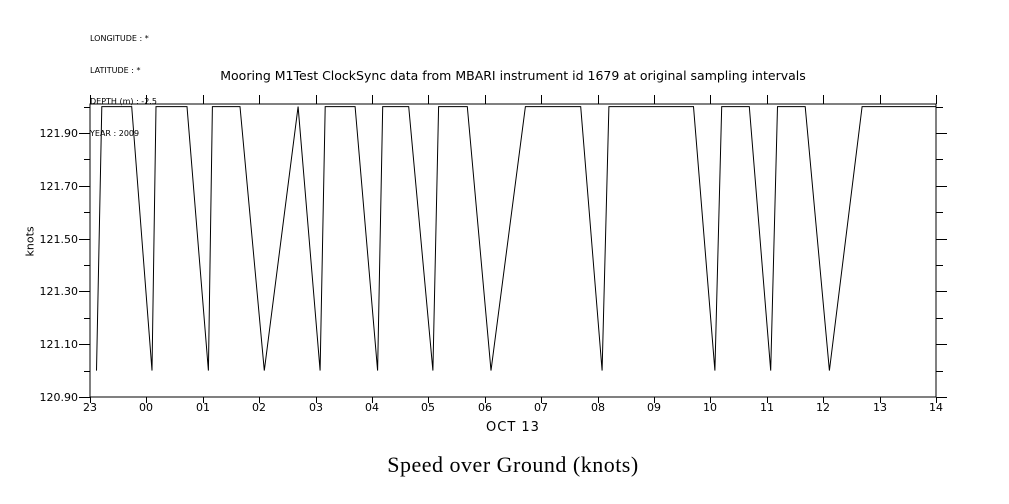  Describe the element at coordinates (259, 407) in the screenshot. I see `x-tick-label-02: 02` at that location.